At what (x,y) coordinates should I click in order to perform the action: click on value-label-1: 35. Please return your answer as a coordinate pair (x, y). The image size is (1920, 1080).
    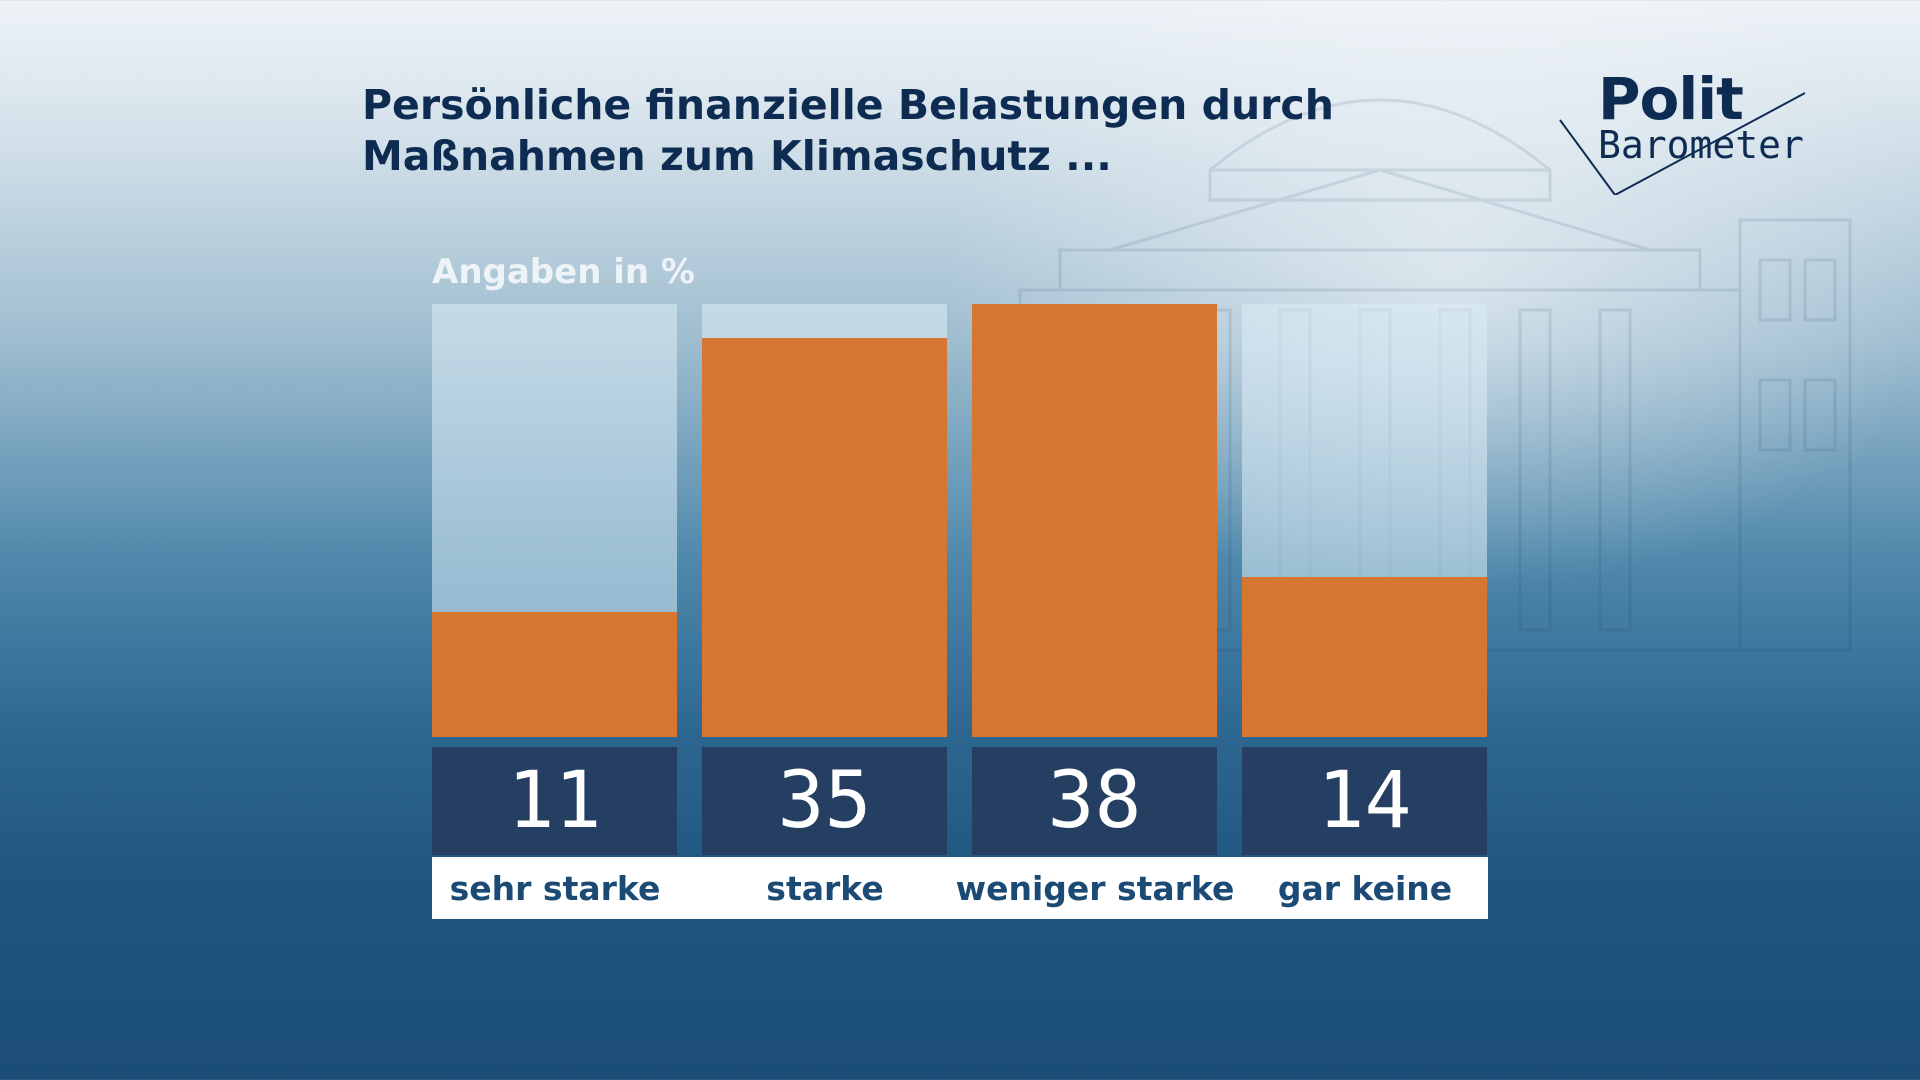
    Looking at the image, I should click on (824, 801).